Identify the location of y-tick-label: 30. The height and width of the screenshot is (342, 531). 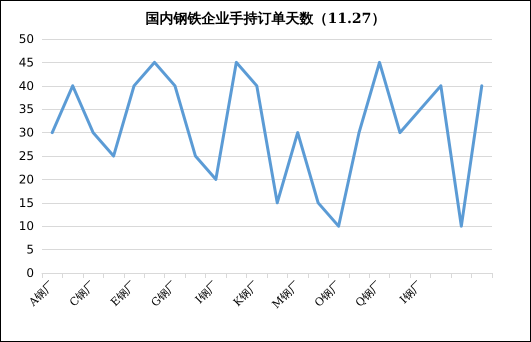
(26, 133).